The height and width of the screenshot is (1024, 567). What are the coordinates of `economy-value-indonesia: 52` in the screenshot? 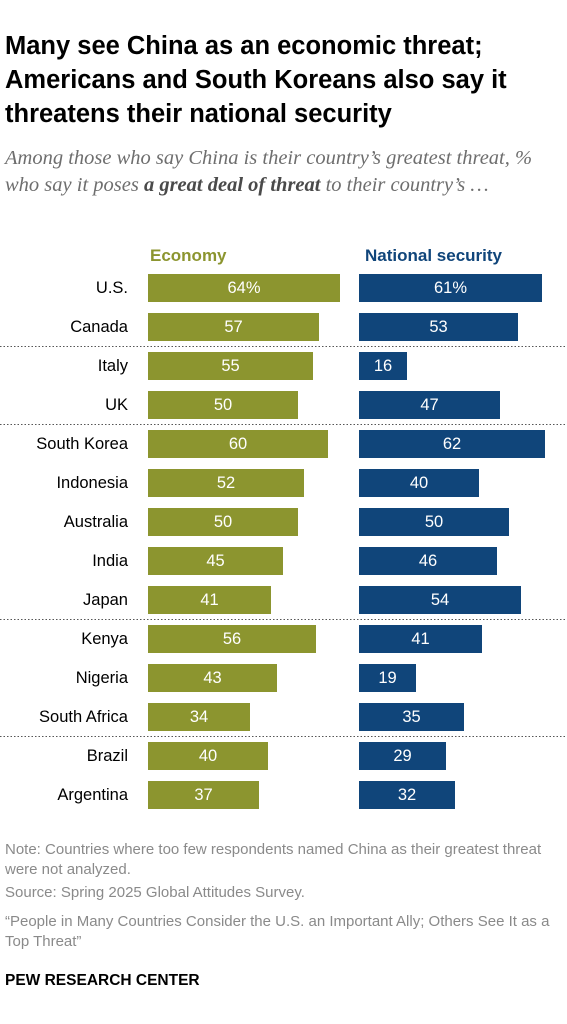 It's located at (226, 483).